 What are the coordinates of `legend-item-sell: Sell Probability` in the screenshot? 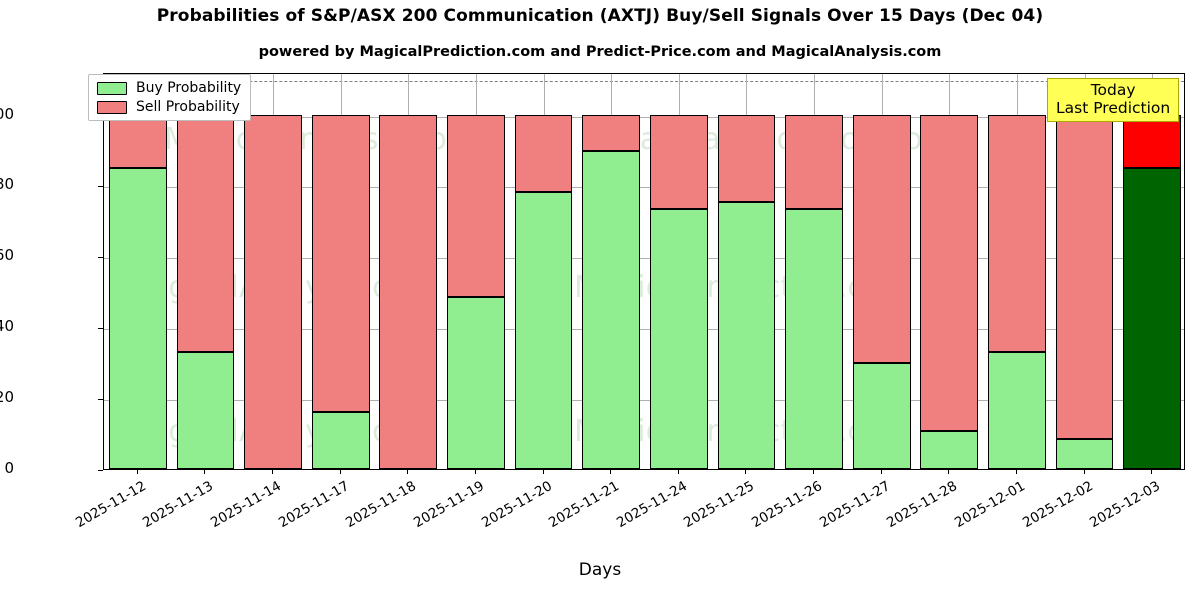 It's located at (169, 107).